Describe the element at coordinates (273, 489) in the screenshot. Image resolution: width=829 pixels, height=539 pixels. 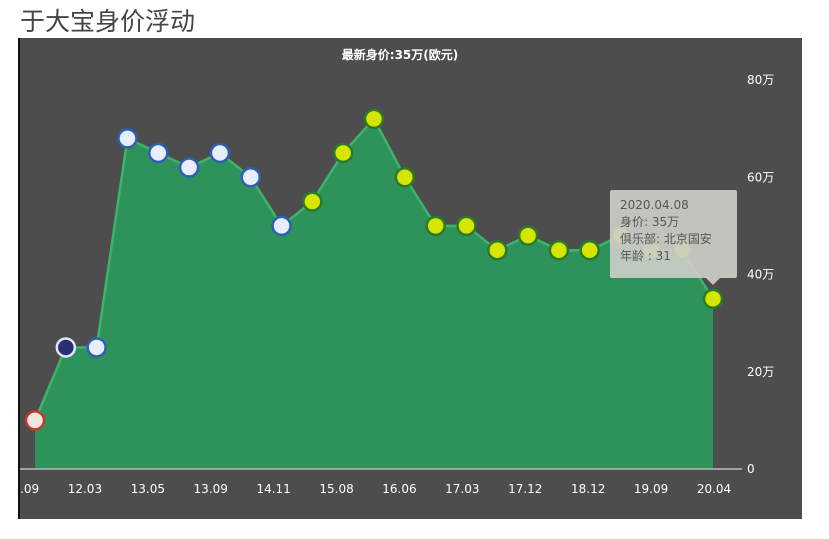
I see `x-tick-label: 14.11` at that location.